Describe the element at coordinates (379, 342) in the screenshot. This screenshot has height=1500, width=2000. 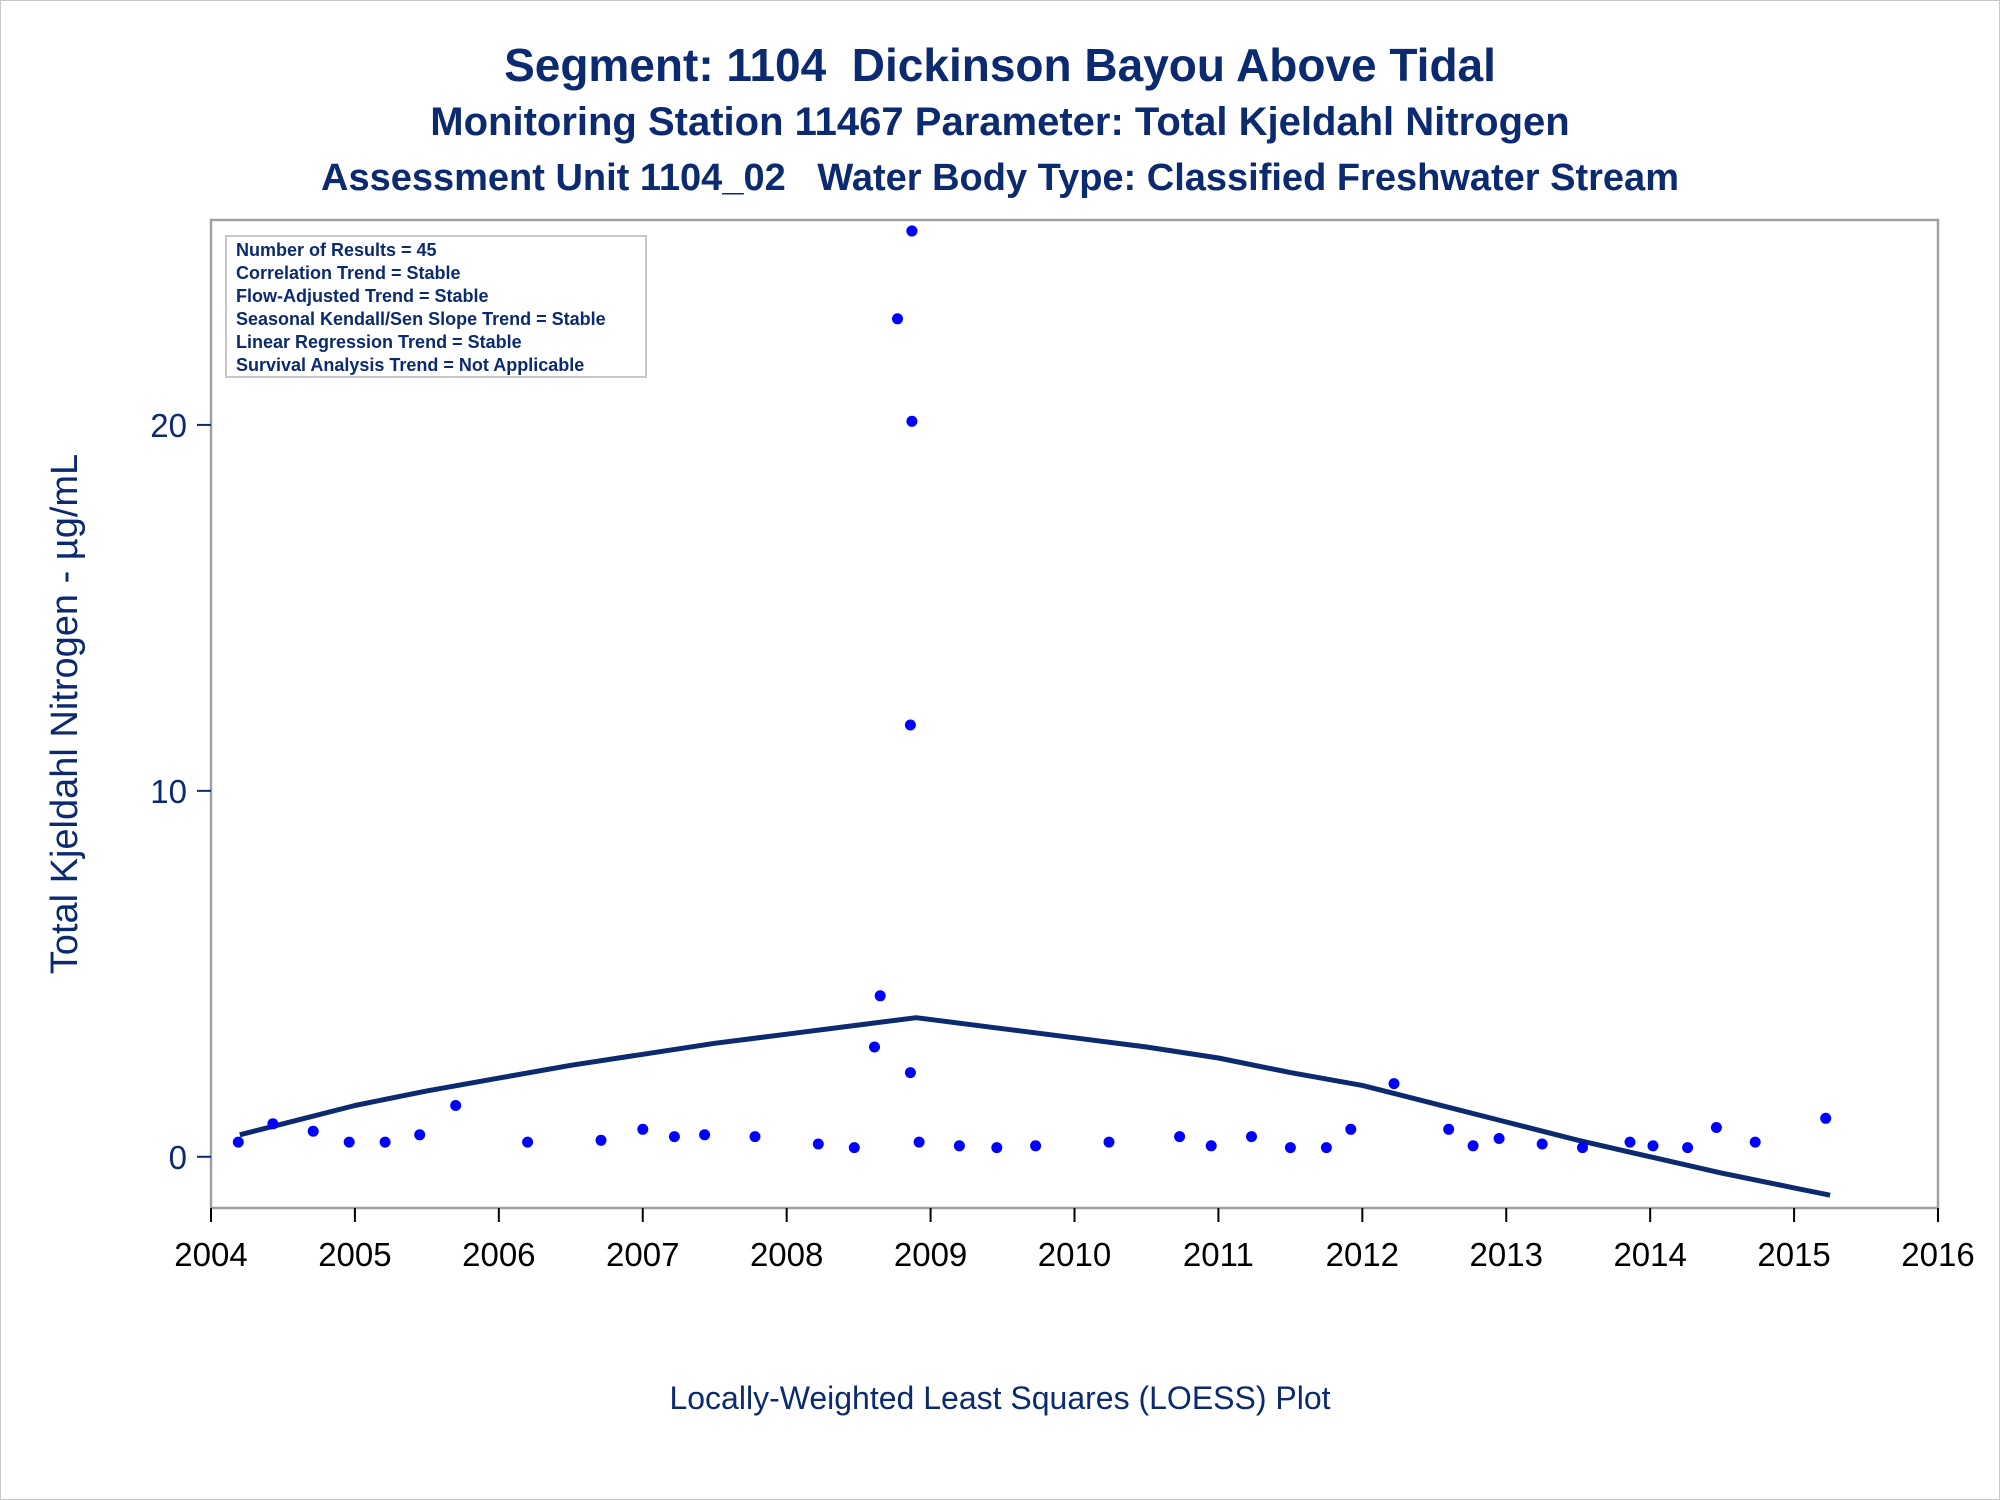
I see `stats-line-linear-regression: Linear Regression Trend = Stable` at that location.